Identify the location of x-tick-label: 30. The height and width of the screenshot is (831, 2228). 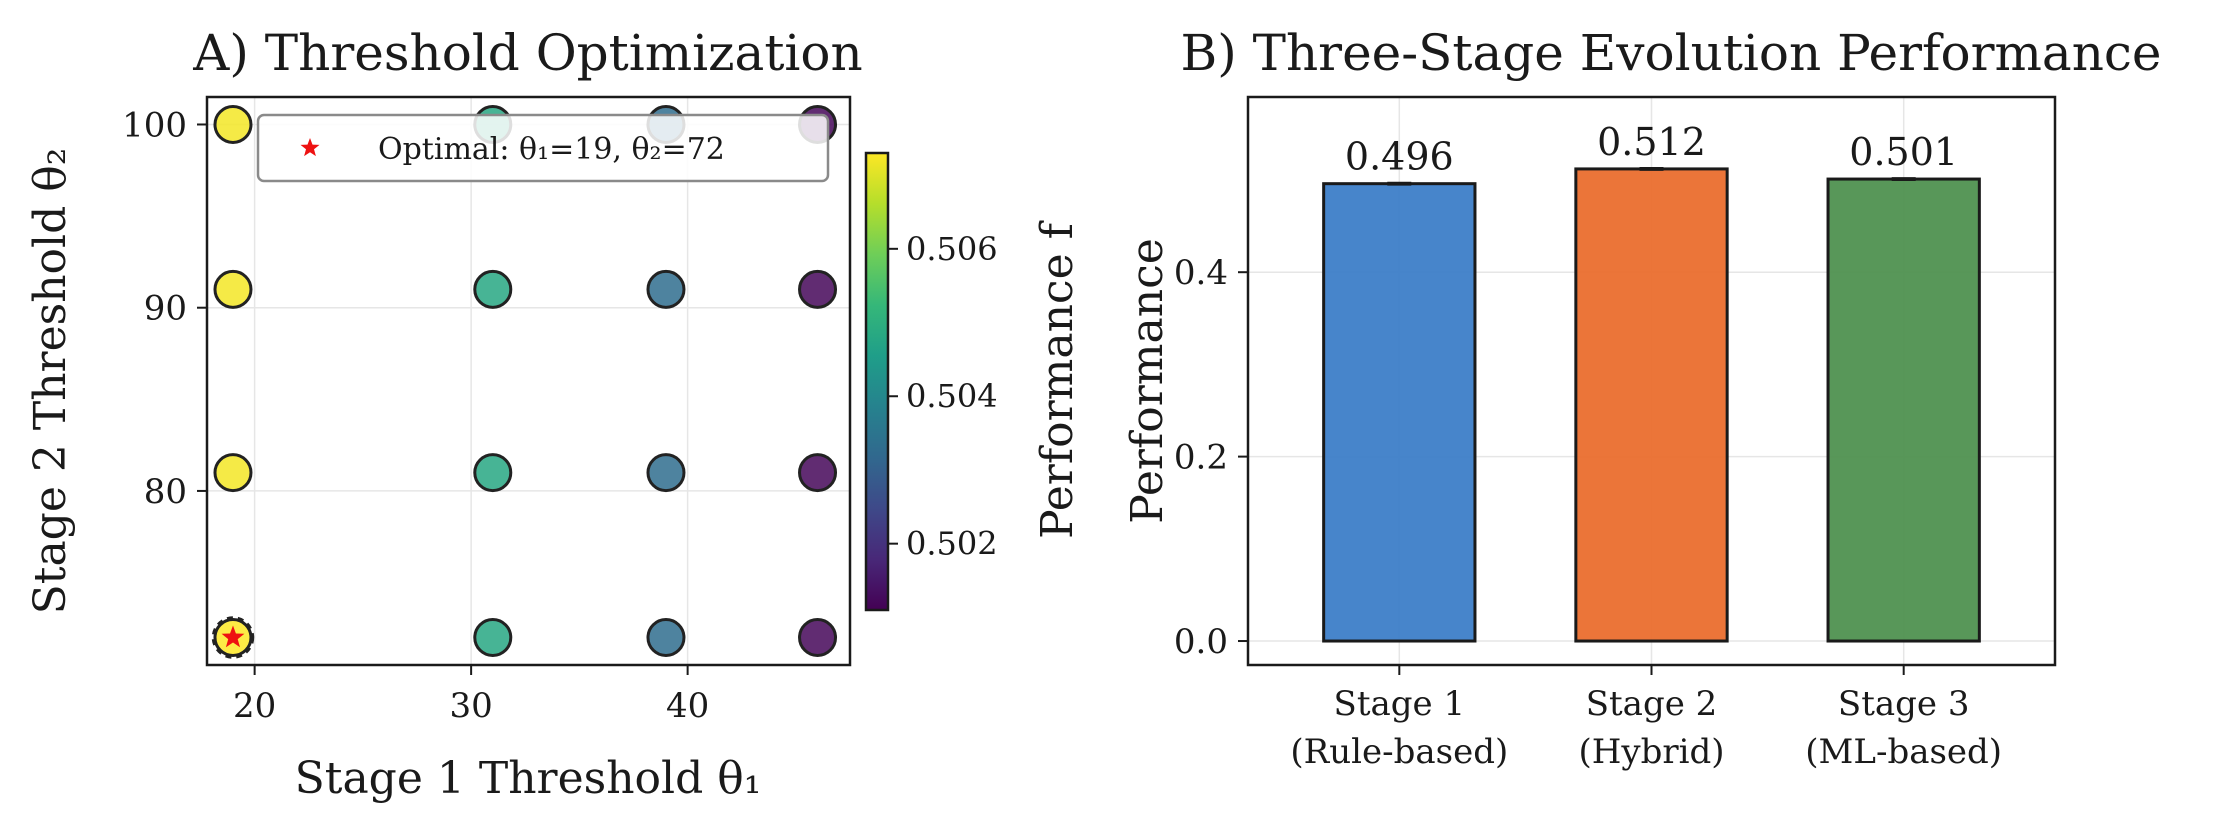
(470, 706).